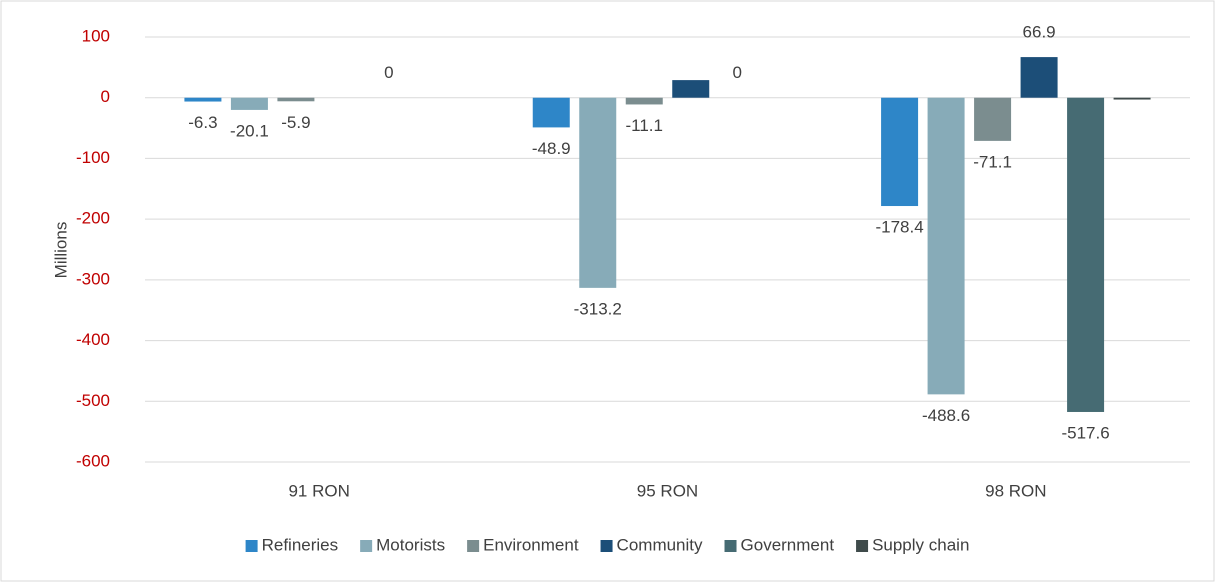 The width and height of the screenshot is (1215, 587). What do you see at coordinates (598, 308) in the screenshot?
I see `data-label: -313.2` at bounding box center [598, 308].